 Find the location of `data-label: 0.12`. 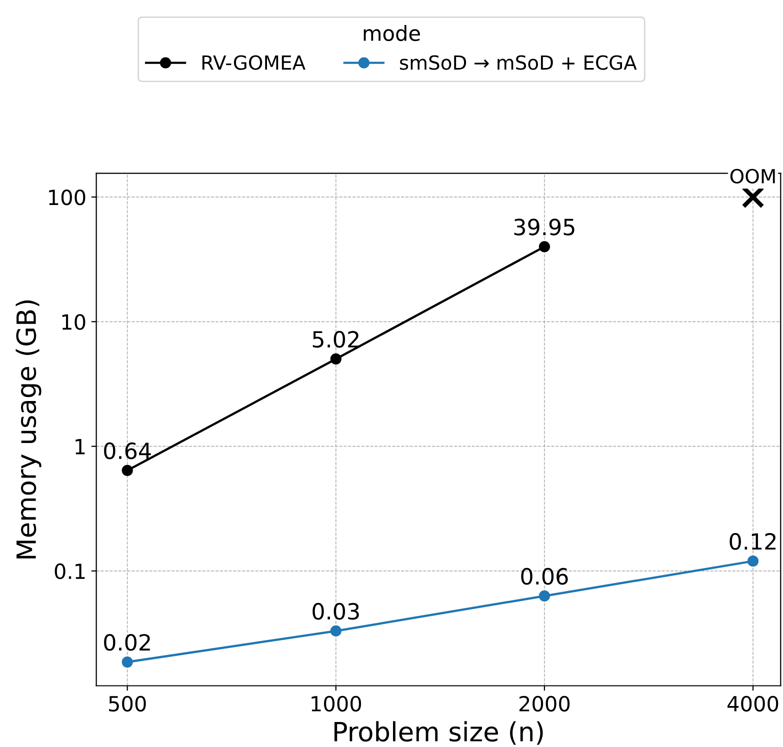

data-label: 0.12 is located at coordinates (753, 541).